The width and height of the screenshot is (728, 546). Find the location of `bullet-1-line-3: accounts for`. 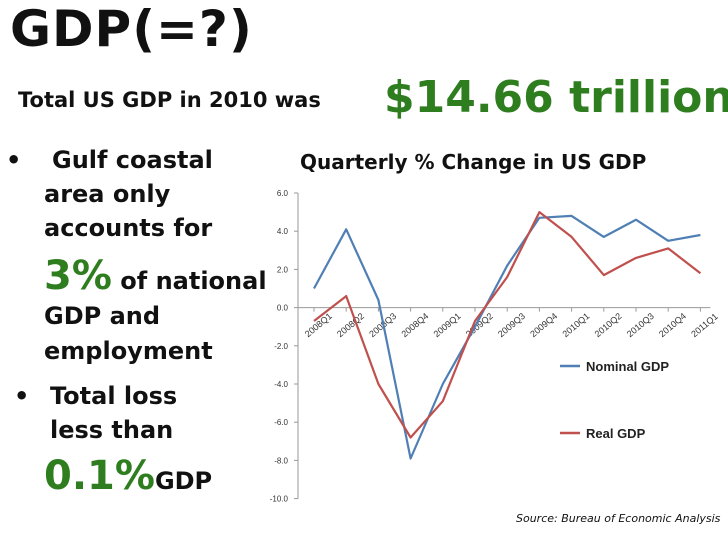

bullet-1-line-3: accounts for is located at coordinates (128, 228).